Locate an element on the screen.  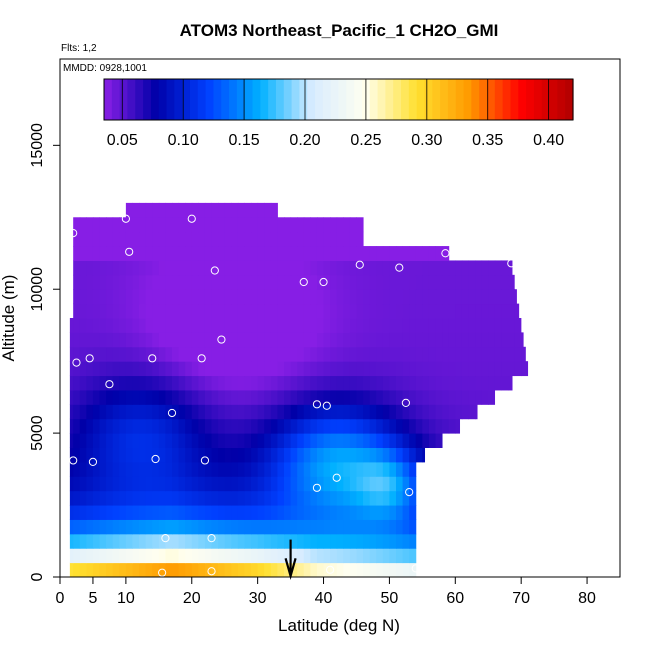
colorbar-tick-label: 0.35 is located at coordinates (487, 140).